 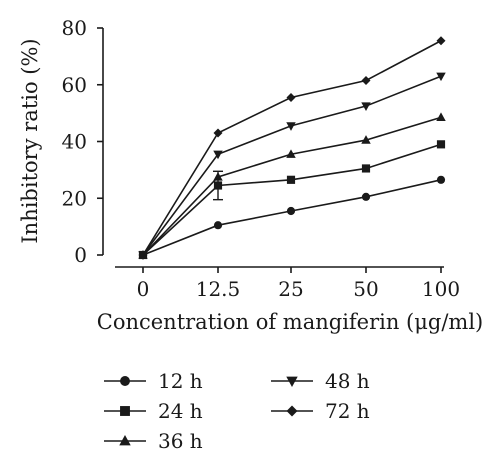 I want to click on x-axis-title: Concentration of mangiferin (μg/ml), so click(x=290, y=322).